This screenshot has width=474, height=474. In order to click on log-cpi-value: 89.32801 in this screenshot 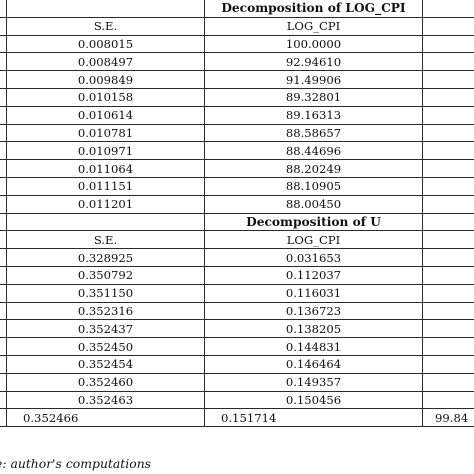, I will do `click(313, 97)`.